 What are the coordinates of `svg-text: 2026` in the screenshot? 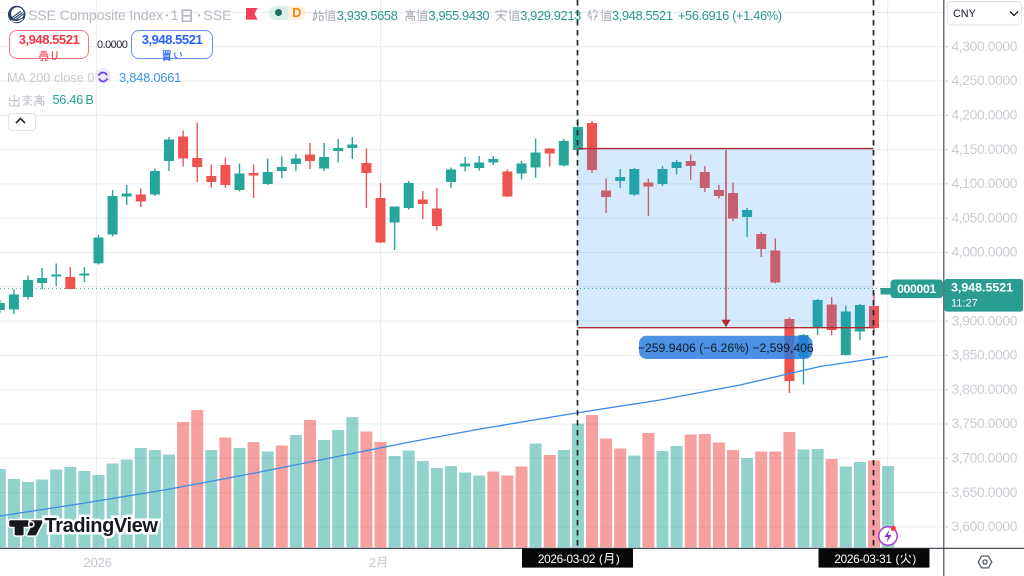 It's located at (97, 562).